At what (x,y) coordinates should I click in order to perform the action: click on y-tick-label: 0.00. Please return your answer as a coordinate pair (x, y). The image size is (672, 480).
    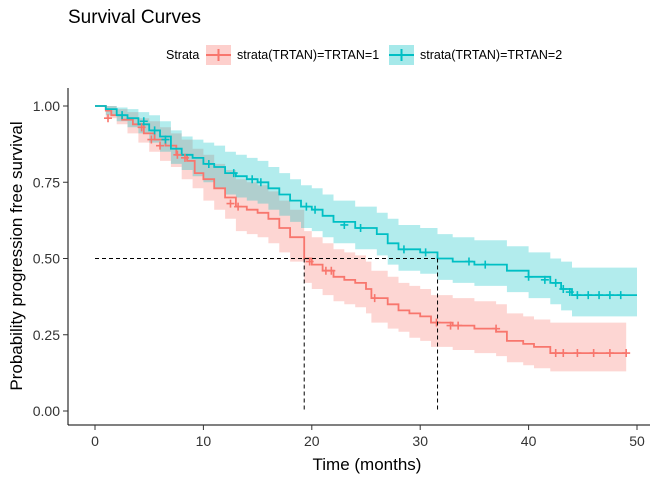
    Looking at the image, I should click on (46, 411).